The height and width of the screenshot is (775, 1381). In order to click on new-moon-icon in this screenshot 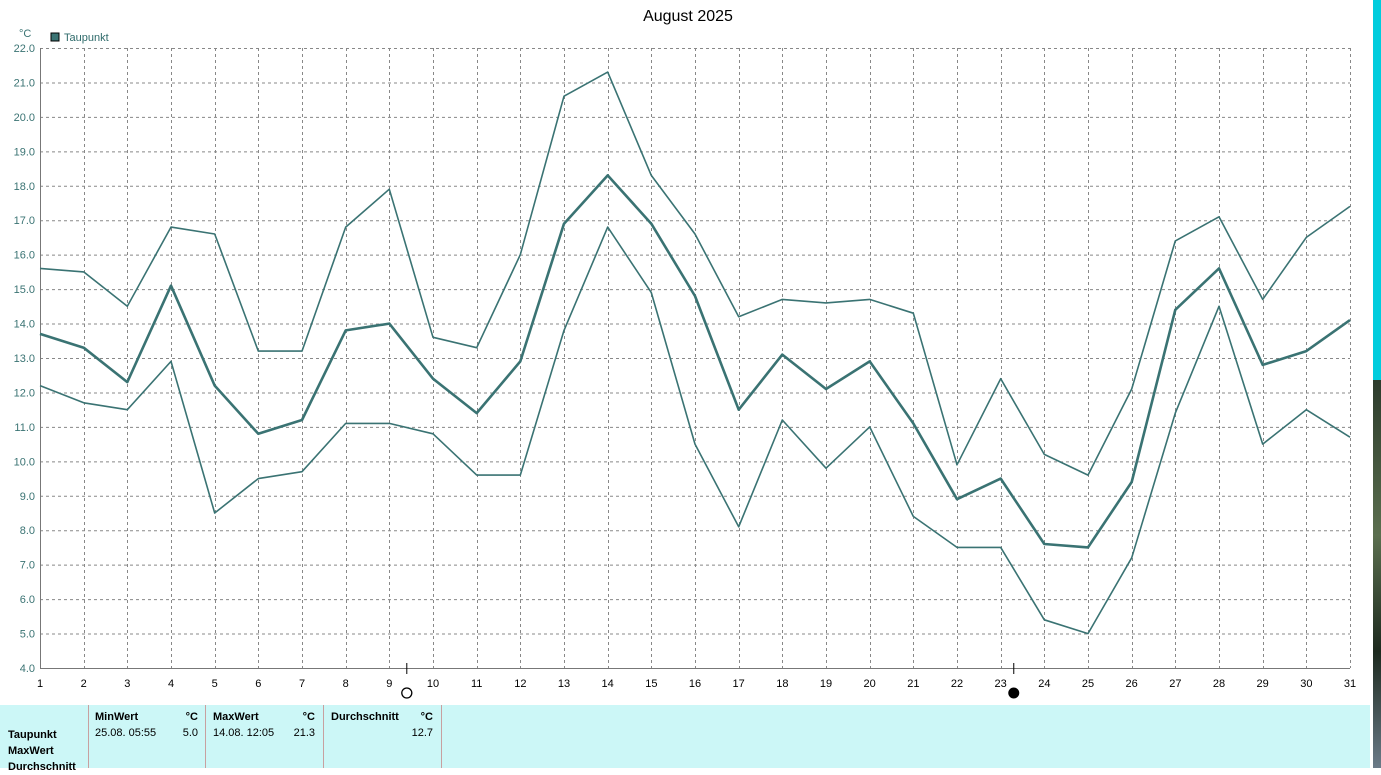, I will do `click(1014, 693)`.